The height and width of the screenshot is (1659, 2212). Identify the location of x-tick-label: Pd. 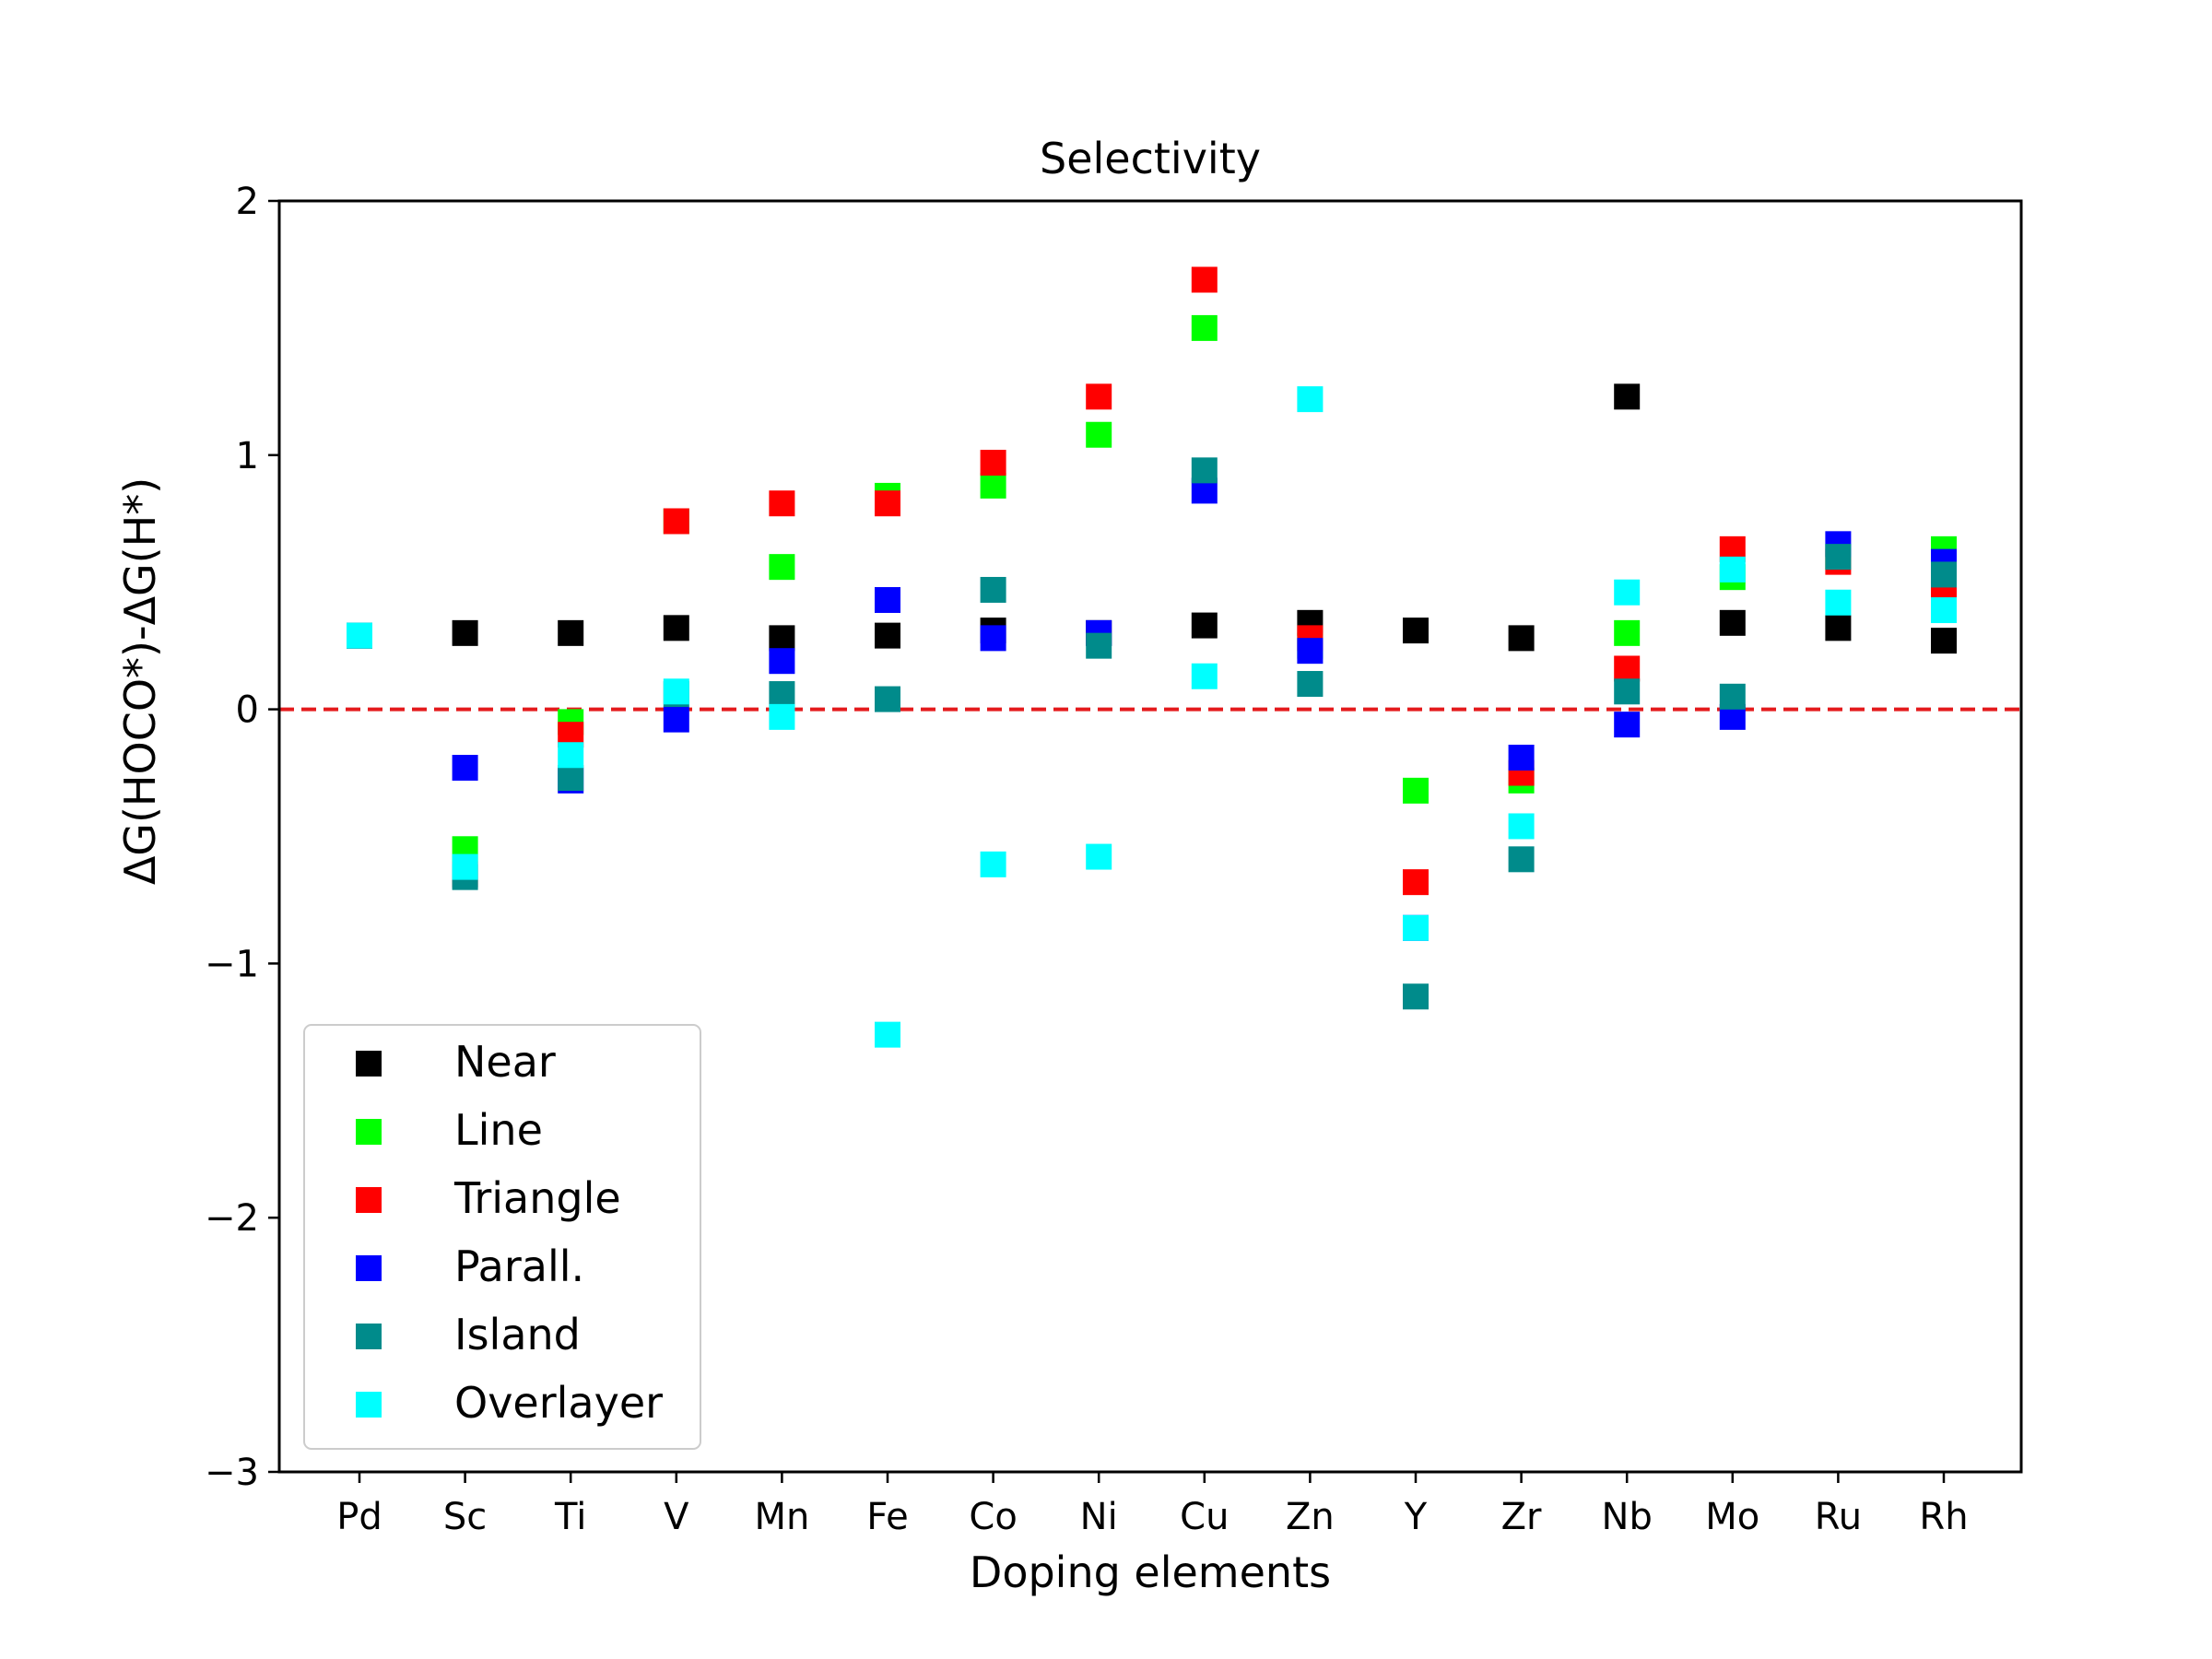
(359, 1517).